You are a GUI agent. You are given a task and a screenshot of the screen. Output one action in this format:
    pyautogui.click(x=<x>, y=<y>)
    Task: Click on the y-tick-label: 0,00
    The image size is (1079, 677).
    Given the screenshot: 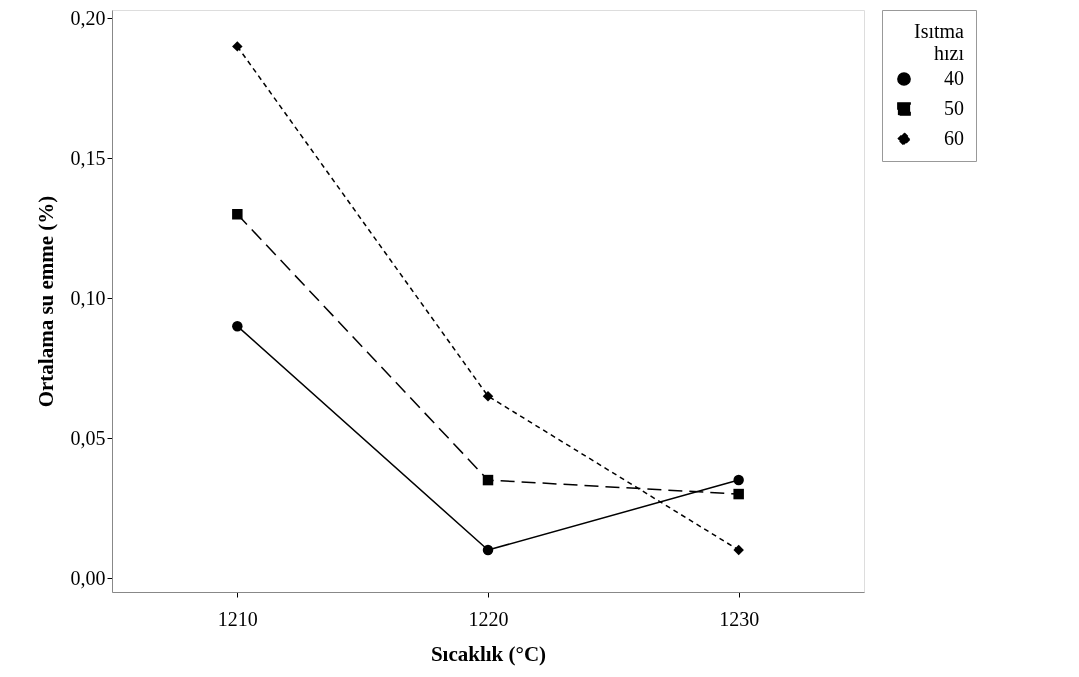 What is the action you would take?
    pyautogui.click(x=88, y=577)
    